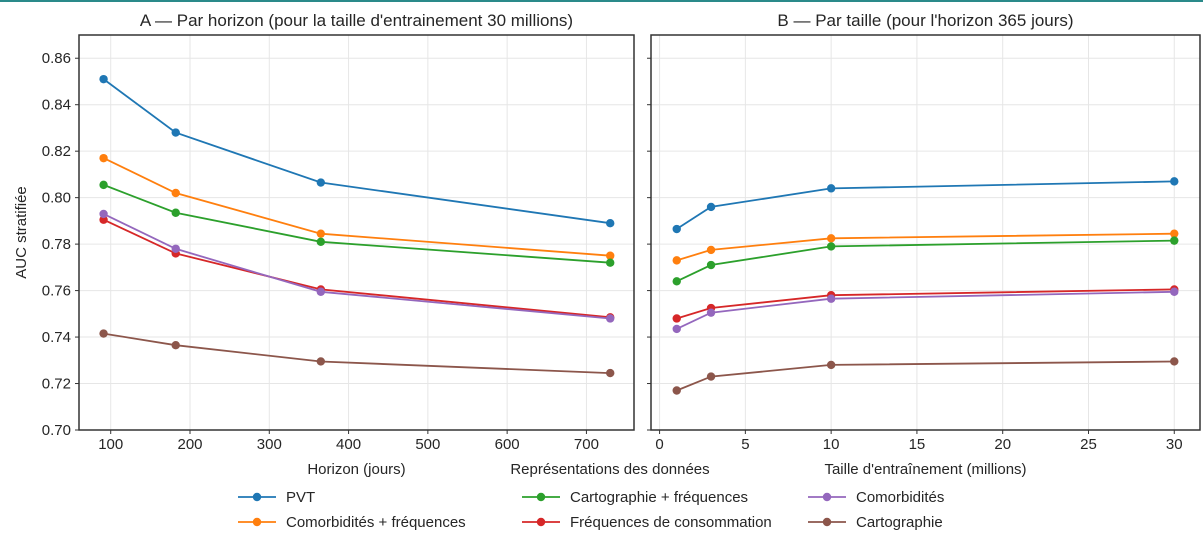  What do you see at coordinates (1088, 444) in the screenshot?
I see `x-tick-label: 25` at bounding box center [1088, 444].